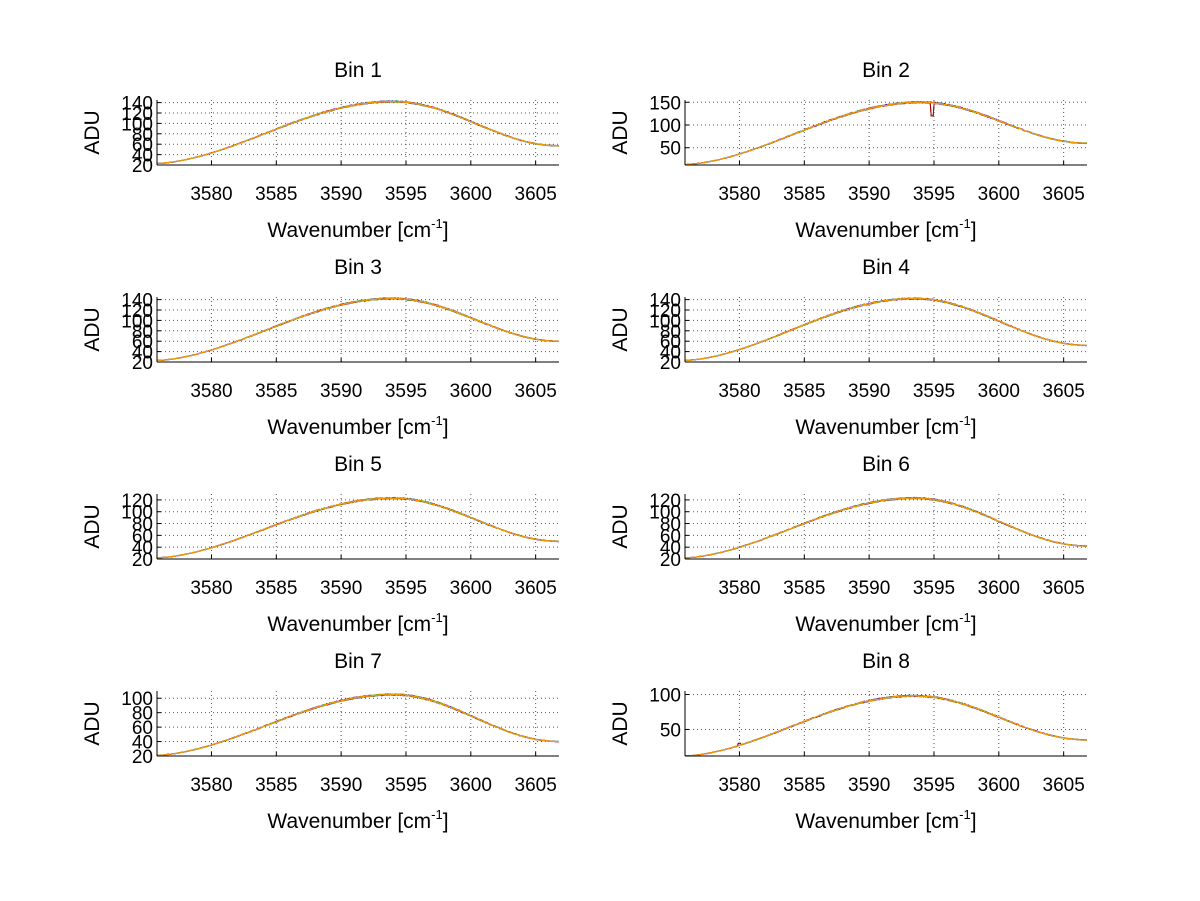 The width and height of the screenshot is (1200, 901). What do you see at coordinates (358, 661) in the screenshot?
I see `chart-title: Bin 7` at bounding box center [358, 661].